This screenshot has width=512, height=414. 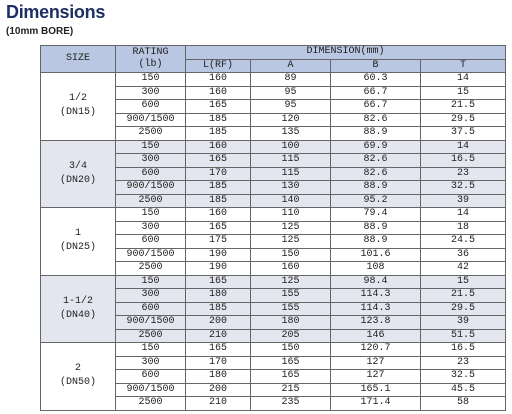 What do you see at coordinates (274, 92) in the screenshot?
I see `table-row: 300 160 95 66.7 15` at bounding box center [274, 92].